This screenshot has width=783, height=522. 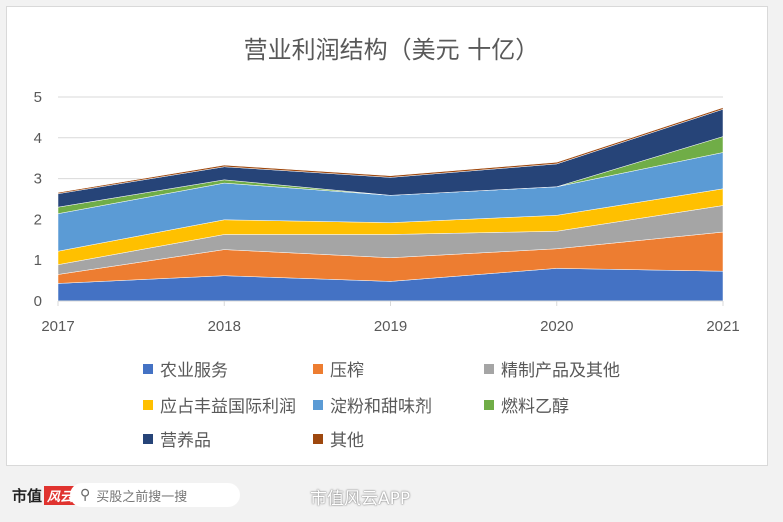 I want to click on legend-item: 其他, so click(x=338, y=438).